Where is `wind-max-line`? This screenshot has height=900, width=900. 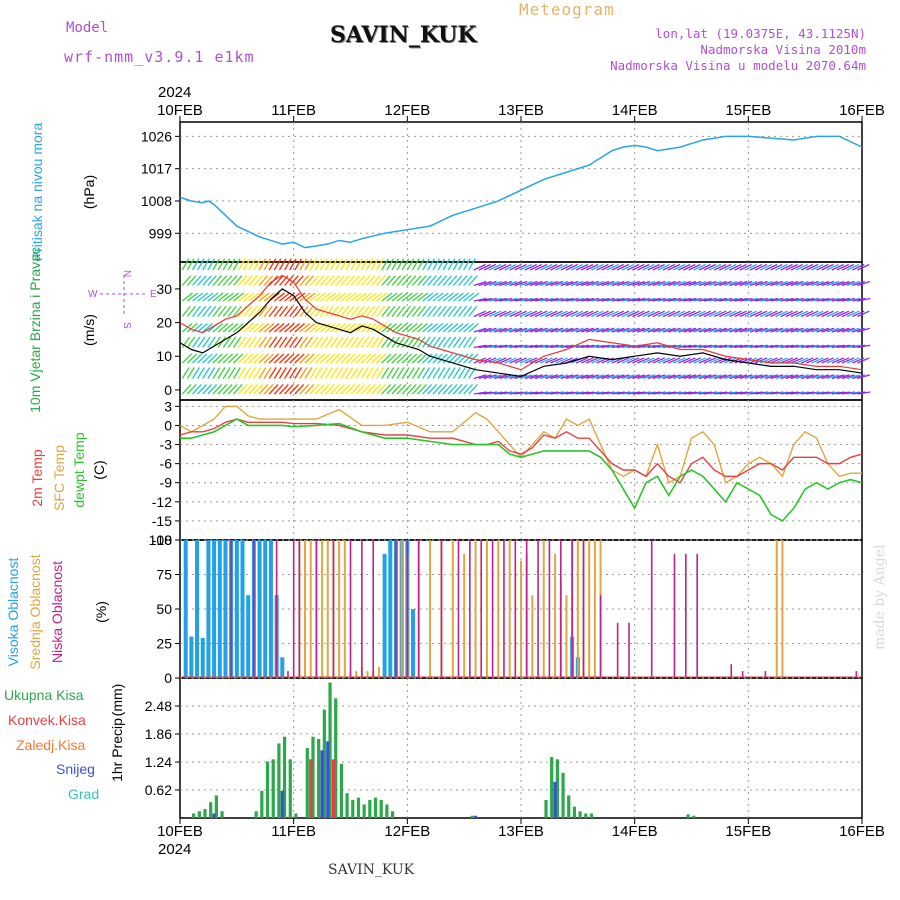 wind-max-line is located at coordinates (521, 322).